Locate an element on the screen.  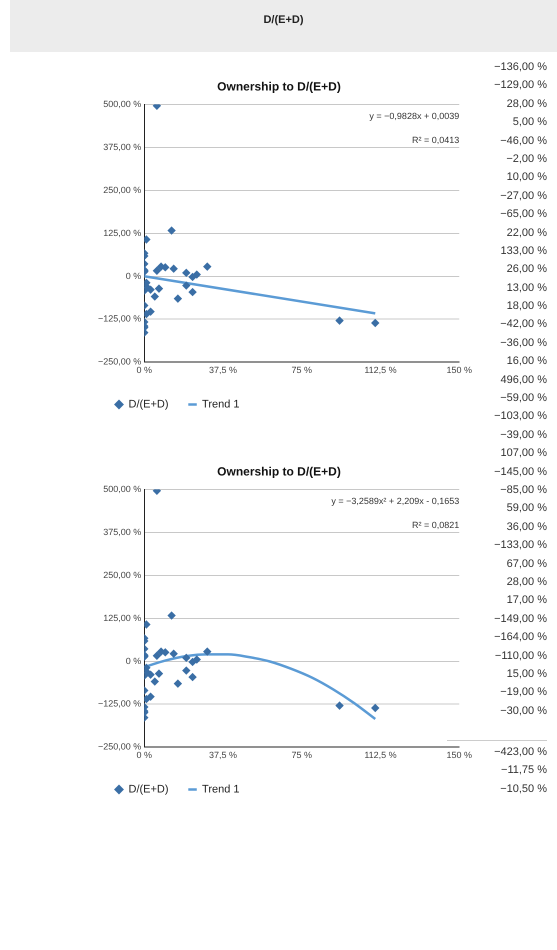
text: 13,00 % is located at coordinates (526, 288).